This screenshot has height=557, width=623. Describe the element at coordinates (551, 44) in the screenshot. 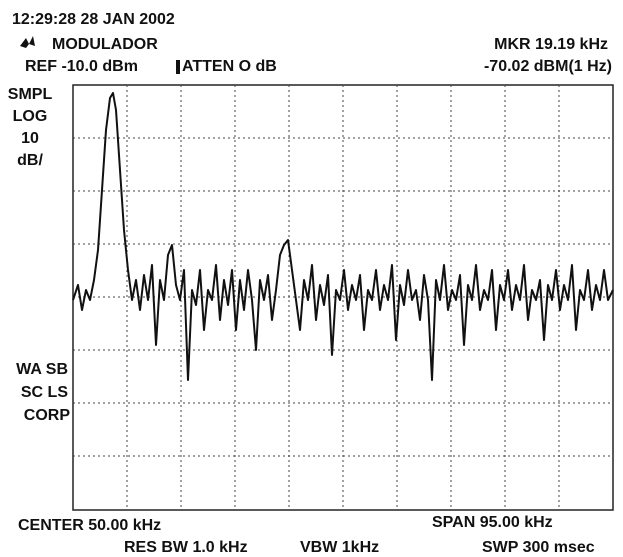

I see `marker-frequency: MKR 19.19 kHz` at that location.